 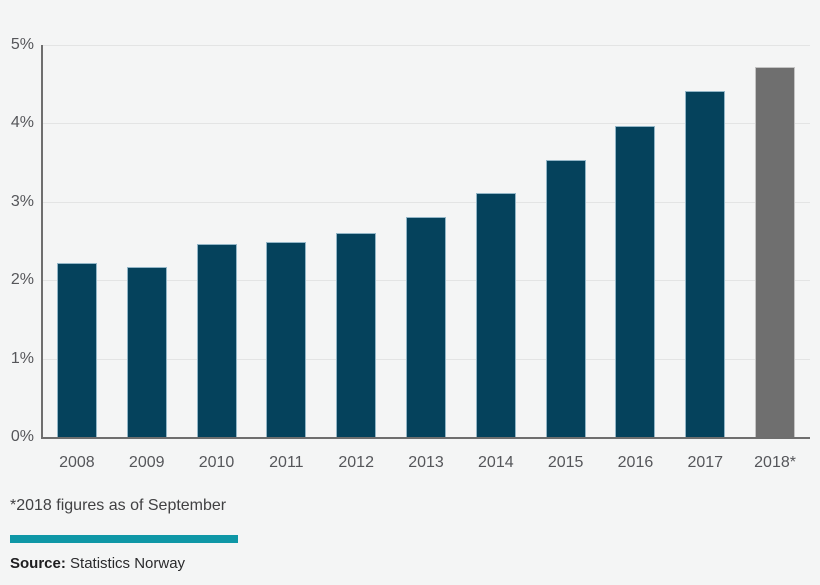 What do you see at coordinates (124, 539) in the screenshot?
I see `divider-rule` at bounding box center [124, 539].